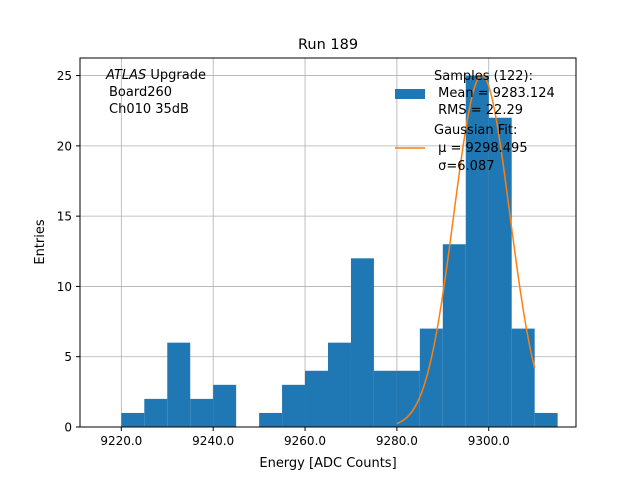  I want to click on y-tick-label-2: 10, so click(64, 287).